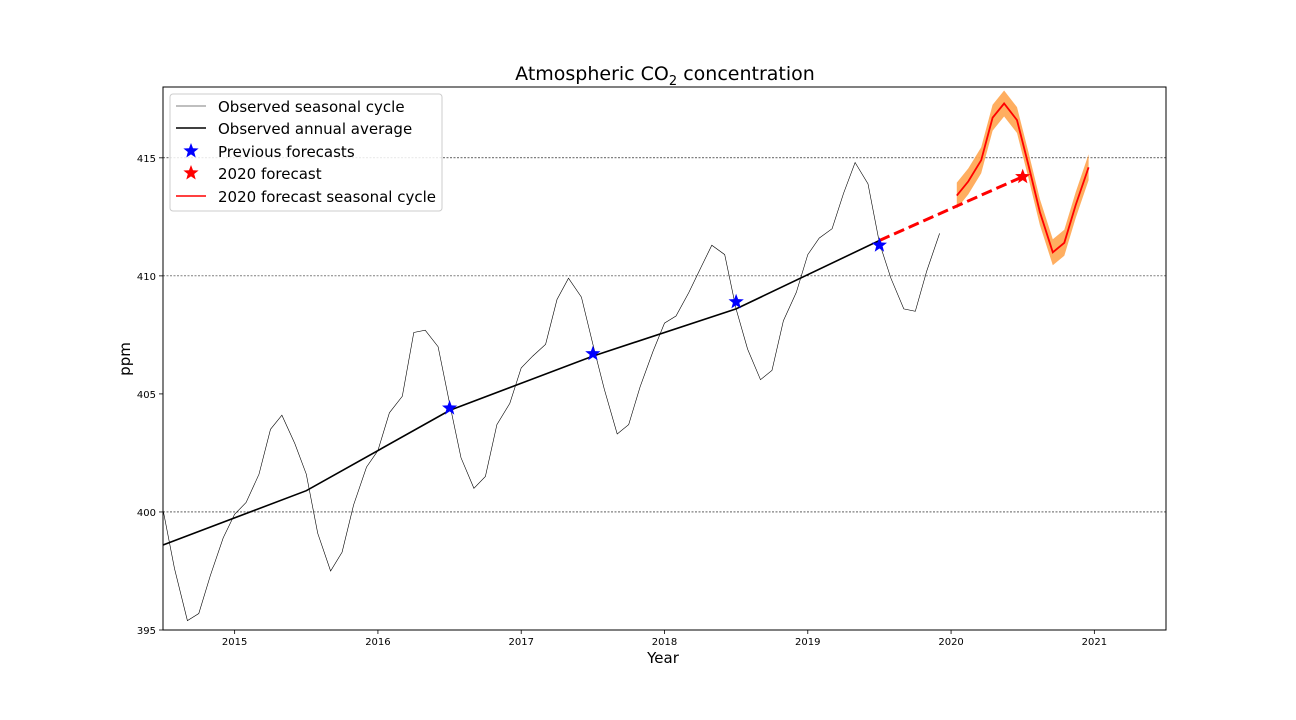 This screenshot has width=1296, height=720. I want to click on forecast-2020-star, so click(1023, 176).